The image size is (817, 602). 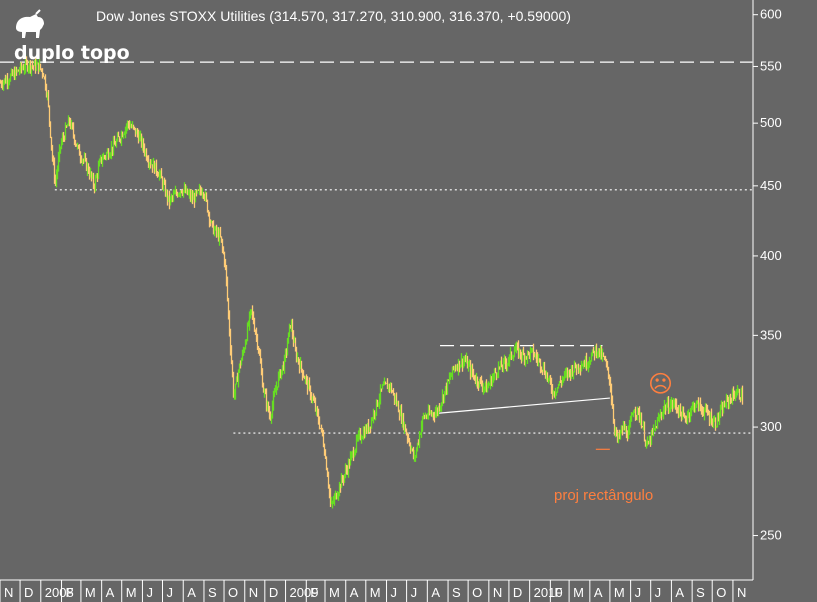 What do you see at coordinates (771, 65) in the screenshot?
I see `y-tick-label: 550` at bounding box center [771, 65].